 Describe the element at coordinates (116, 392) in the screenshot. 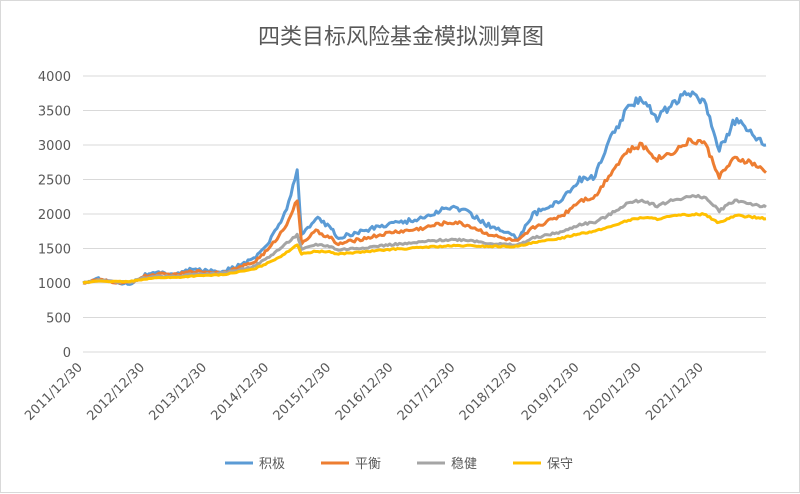

I see `x-tick-label: 2012/12/30` at that location.